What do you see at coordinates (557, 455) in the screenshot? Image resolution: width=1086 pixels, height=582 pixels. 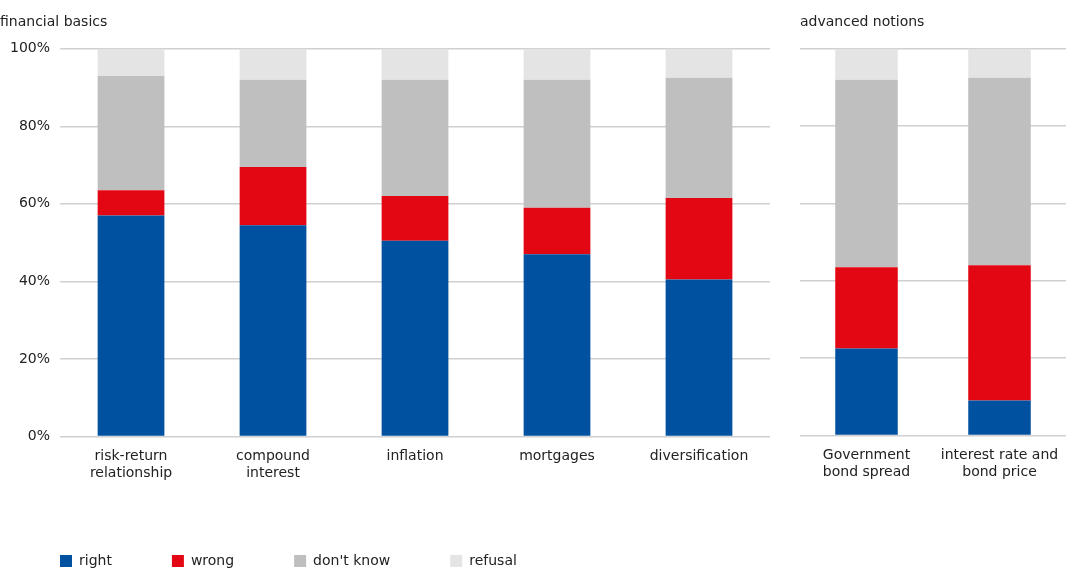 I see `x-tick-label: mortgages` at bounding box center [557, 455].